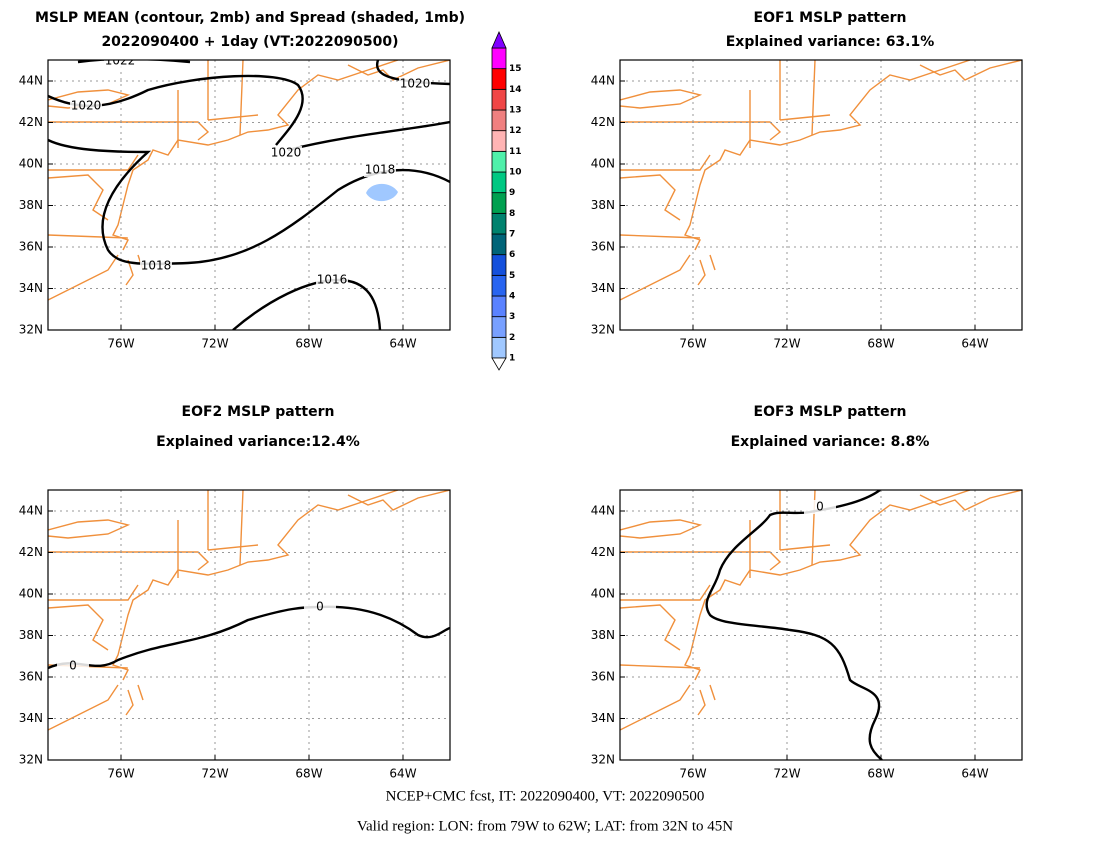 The width and height of the screenshot is (1100, 850). What do you see at coordinates (515, 111) in the screenshot?
I see `colorbar-label: 13` at bounding box center [515, 111].